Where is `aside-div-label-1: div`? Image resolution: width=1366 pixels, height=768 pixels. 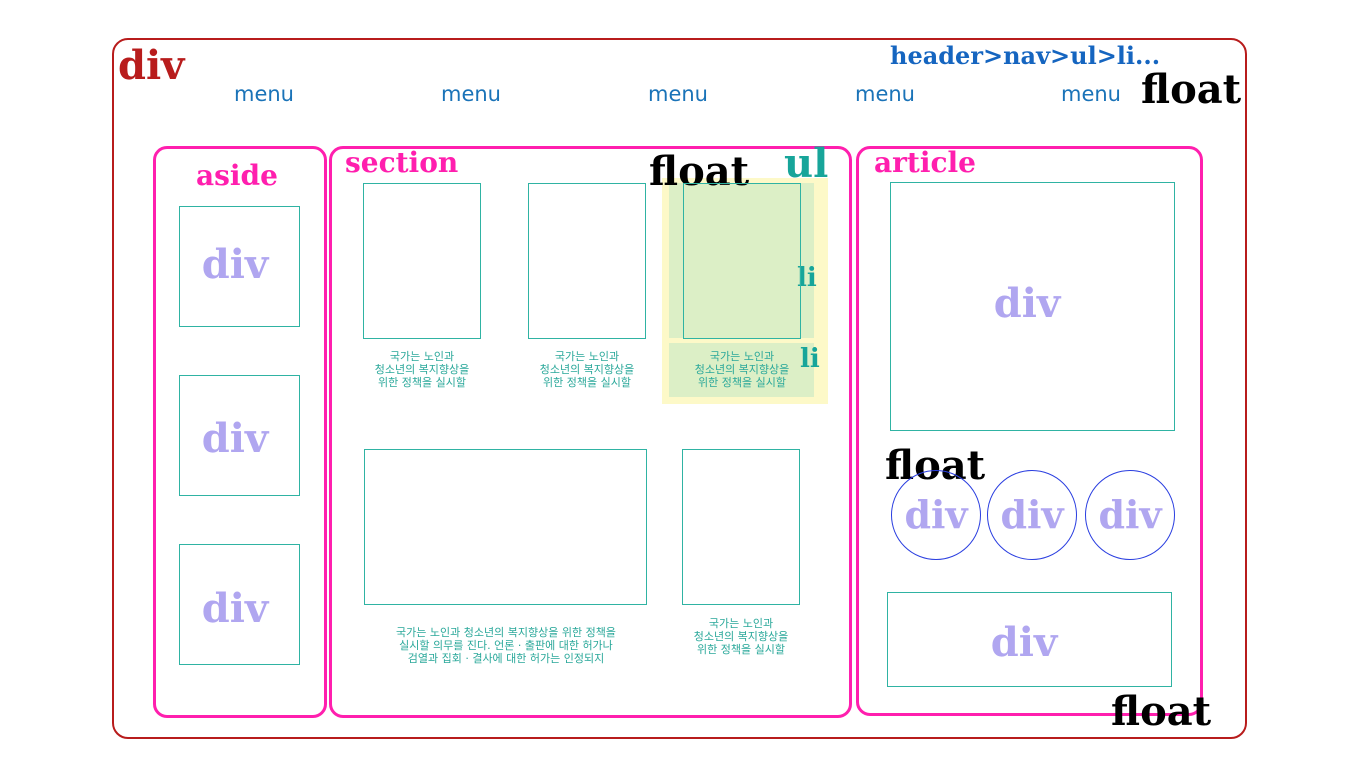 aside-div-label-1: div is located at coordinates (235, 264).